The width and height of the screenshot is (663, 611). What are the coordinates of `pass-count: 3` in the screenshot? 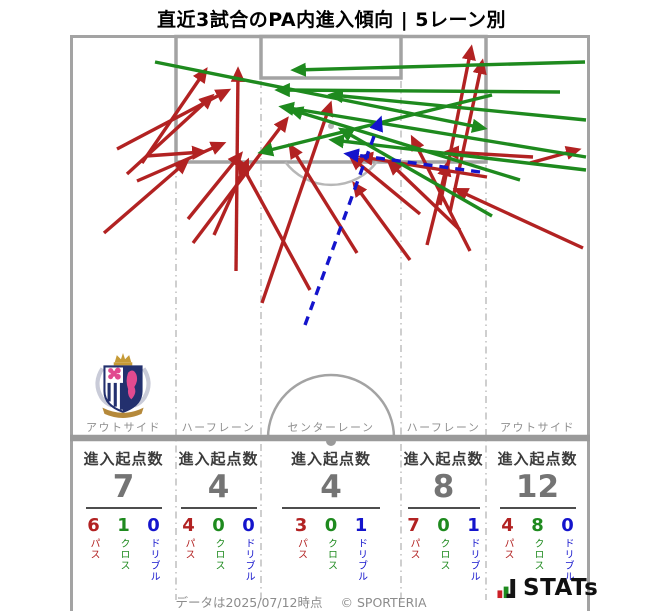 It's located at (301, 525).